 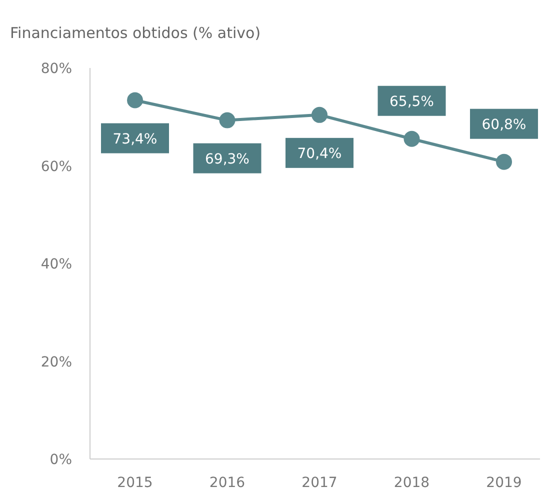 I want to click on data-label: 73,4%, so click(x=135, y=139).